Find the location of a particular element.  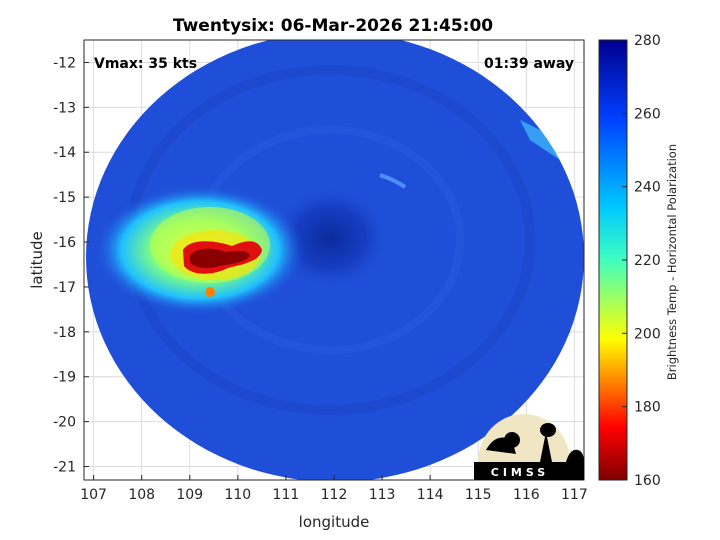

logo-text: CIMSS is located at coordinates (520, 472).